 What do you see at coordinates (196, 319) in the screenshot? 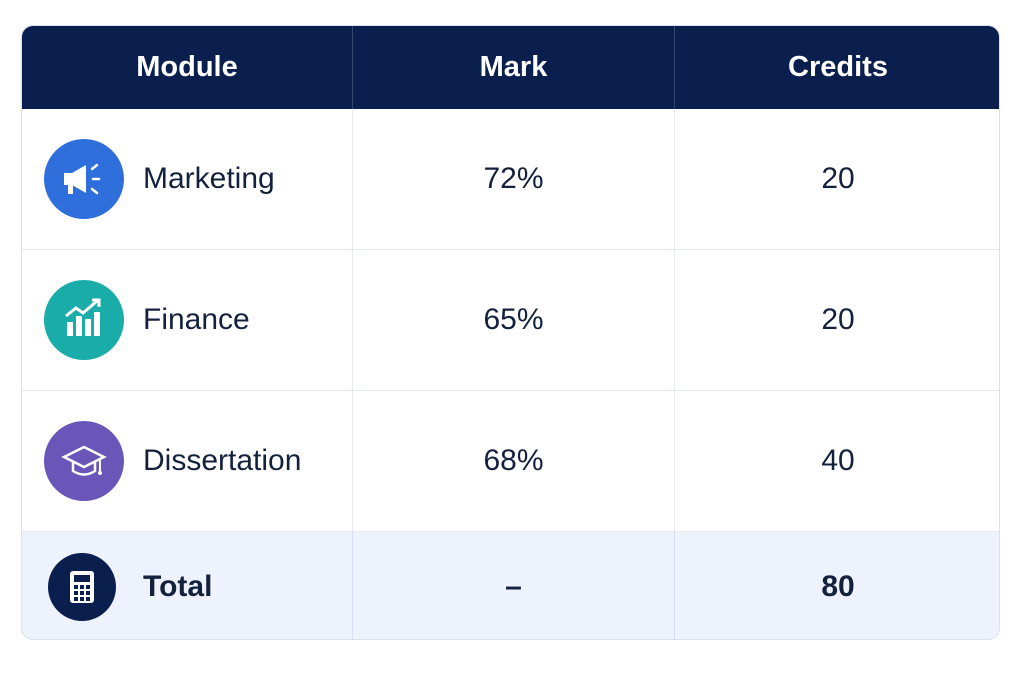
I see `module-name: Finance` at bounding box center [196, 319].